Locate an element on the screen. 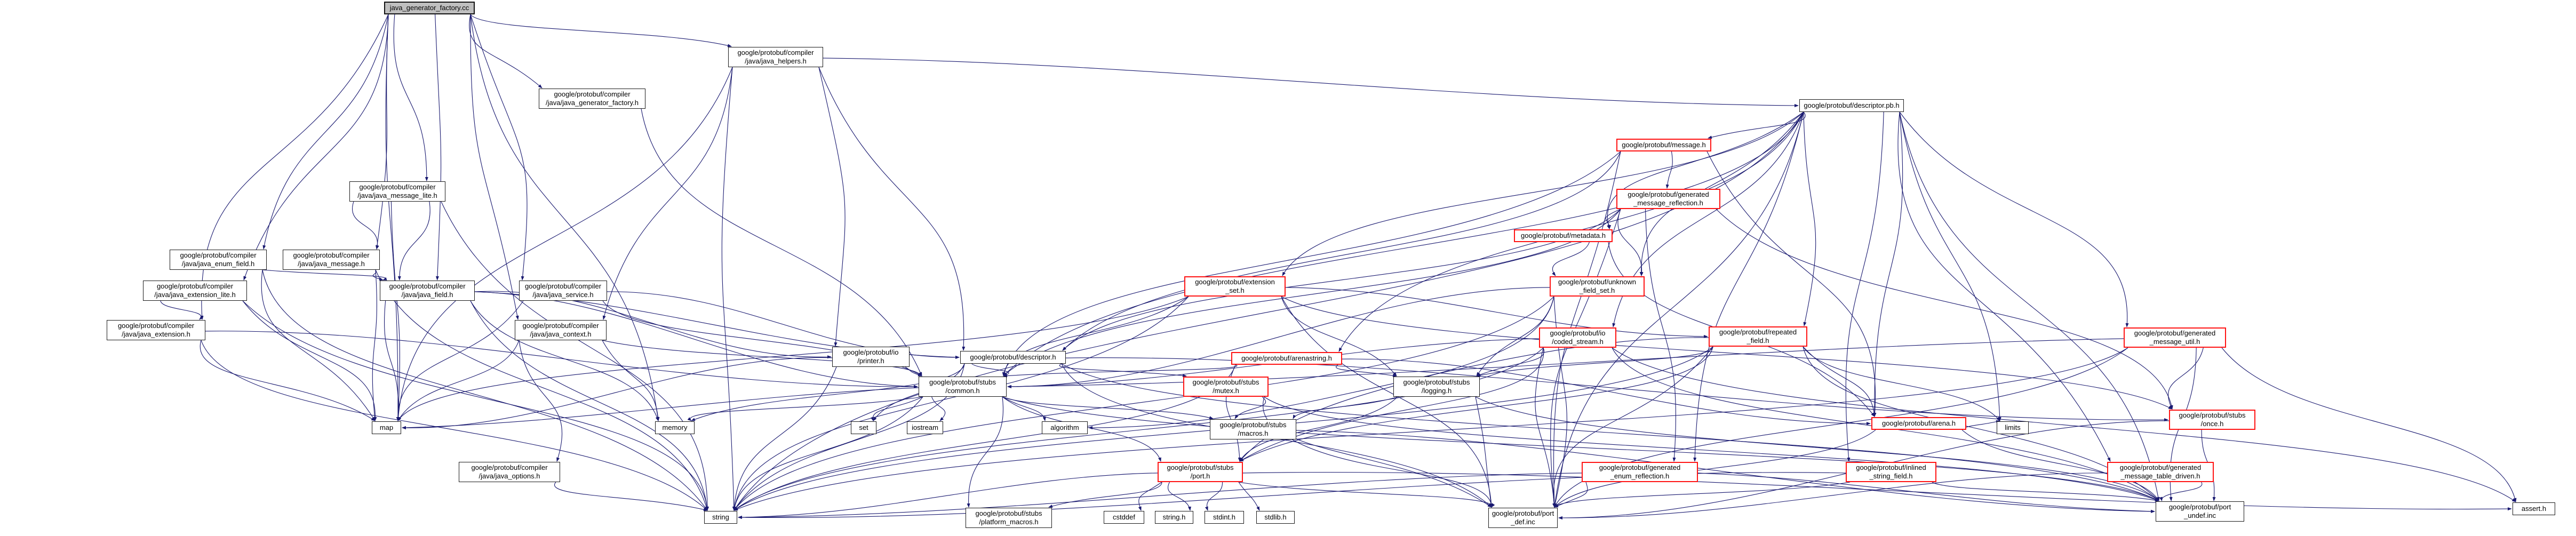  include-edge-stubs_common-to-port_undef is located at coordinates (1580, 448).